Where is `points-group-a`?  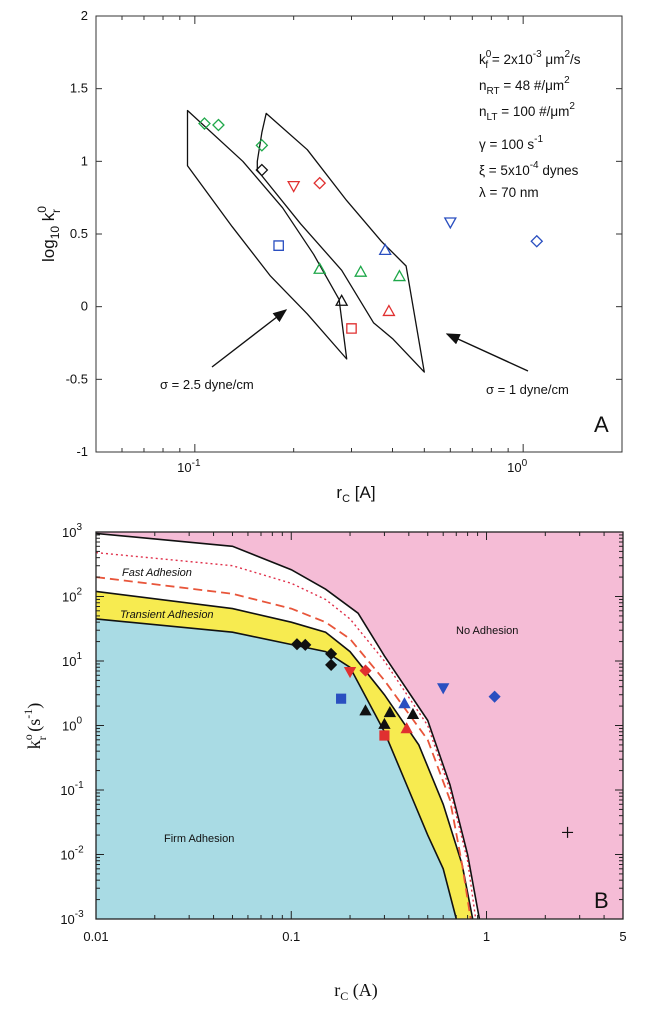 points-group-a is located at coordinates (371, 225).